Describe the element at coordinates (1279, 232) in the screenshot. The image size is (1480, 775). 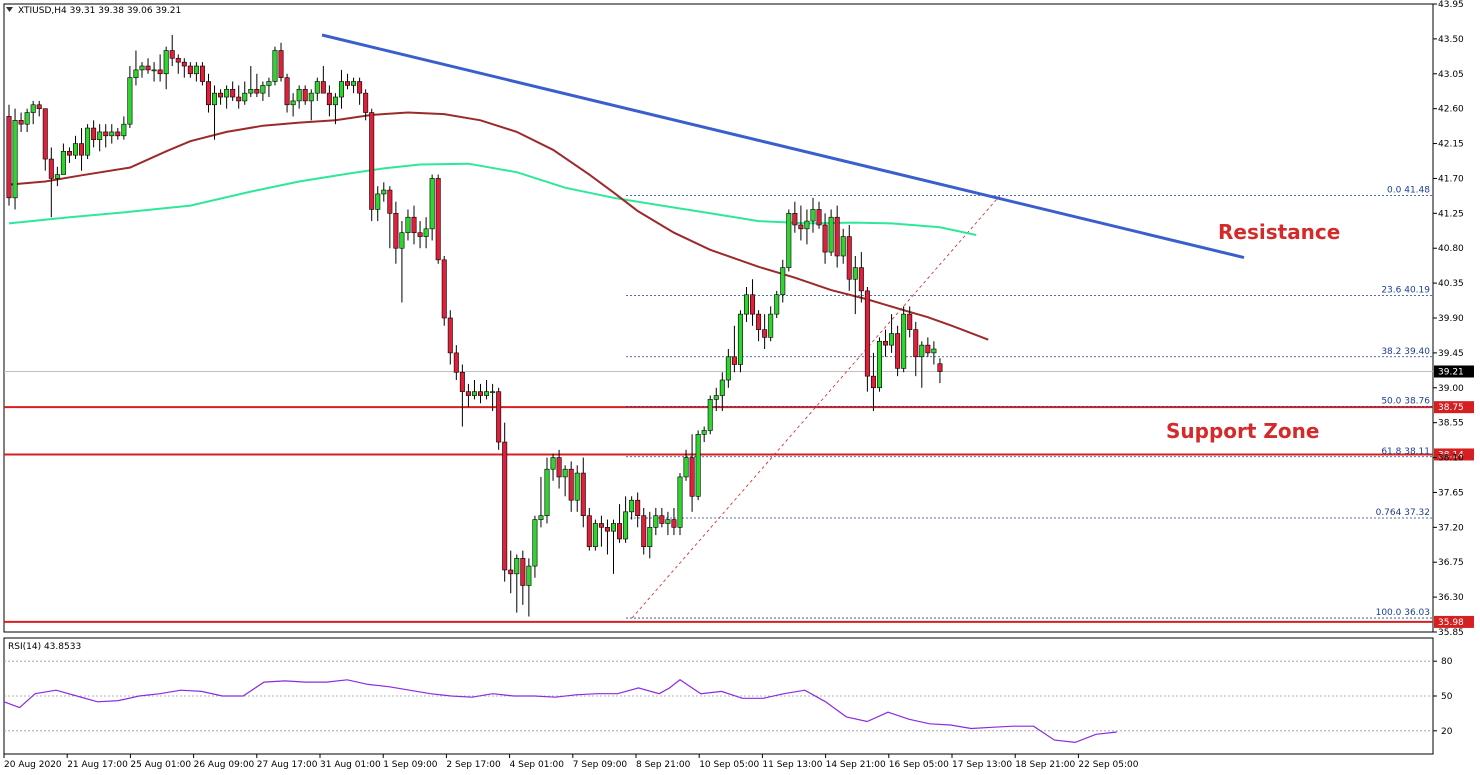
I see `resistance-label: Resistance` at that location.